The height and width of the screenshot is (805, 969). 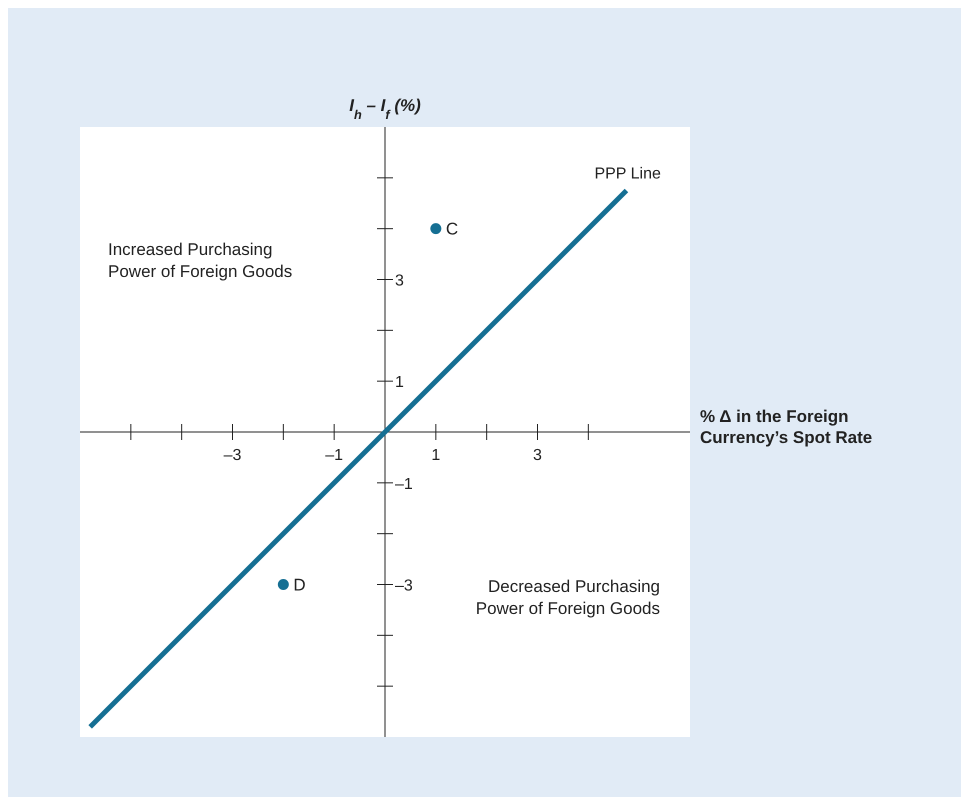 I want to click on annotation: Decreased Purchasing Power of Foreign Goods, so click(x=568, y=597).